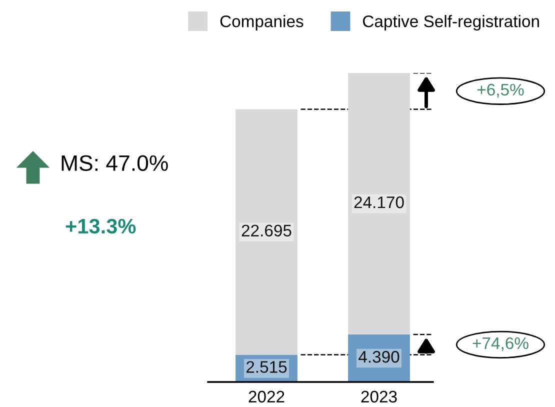 This screenshot has width=555, height=407. I want to click on x-tick-label: 2023, so click(379, 396).